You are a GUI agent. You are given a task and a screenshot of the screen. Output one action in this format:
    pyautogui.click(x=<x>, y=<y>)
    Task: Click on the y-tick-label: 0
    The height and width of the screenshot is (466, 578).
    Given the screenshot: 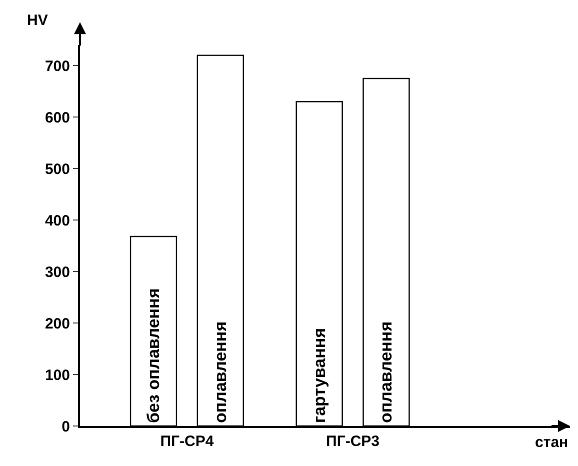 What is the action you would take?
    pyautogui.click(x=66, y=427)
    